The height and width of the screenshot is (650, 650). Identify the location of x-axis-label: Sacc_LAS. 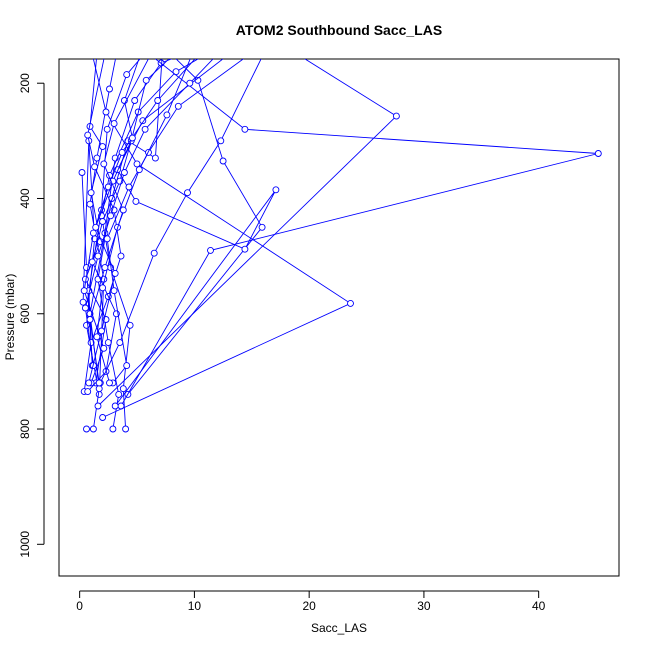
(339, 628).